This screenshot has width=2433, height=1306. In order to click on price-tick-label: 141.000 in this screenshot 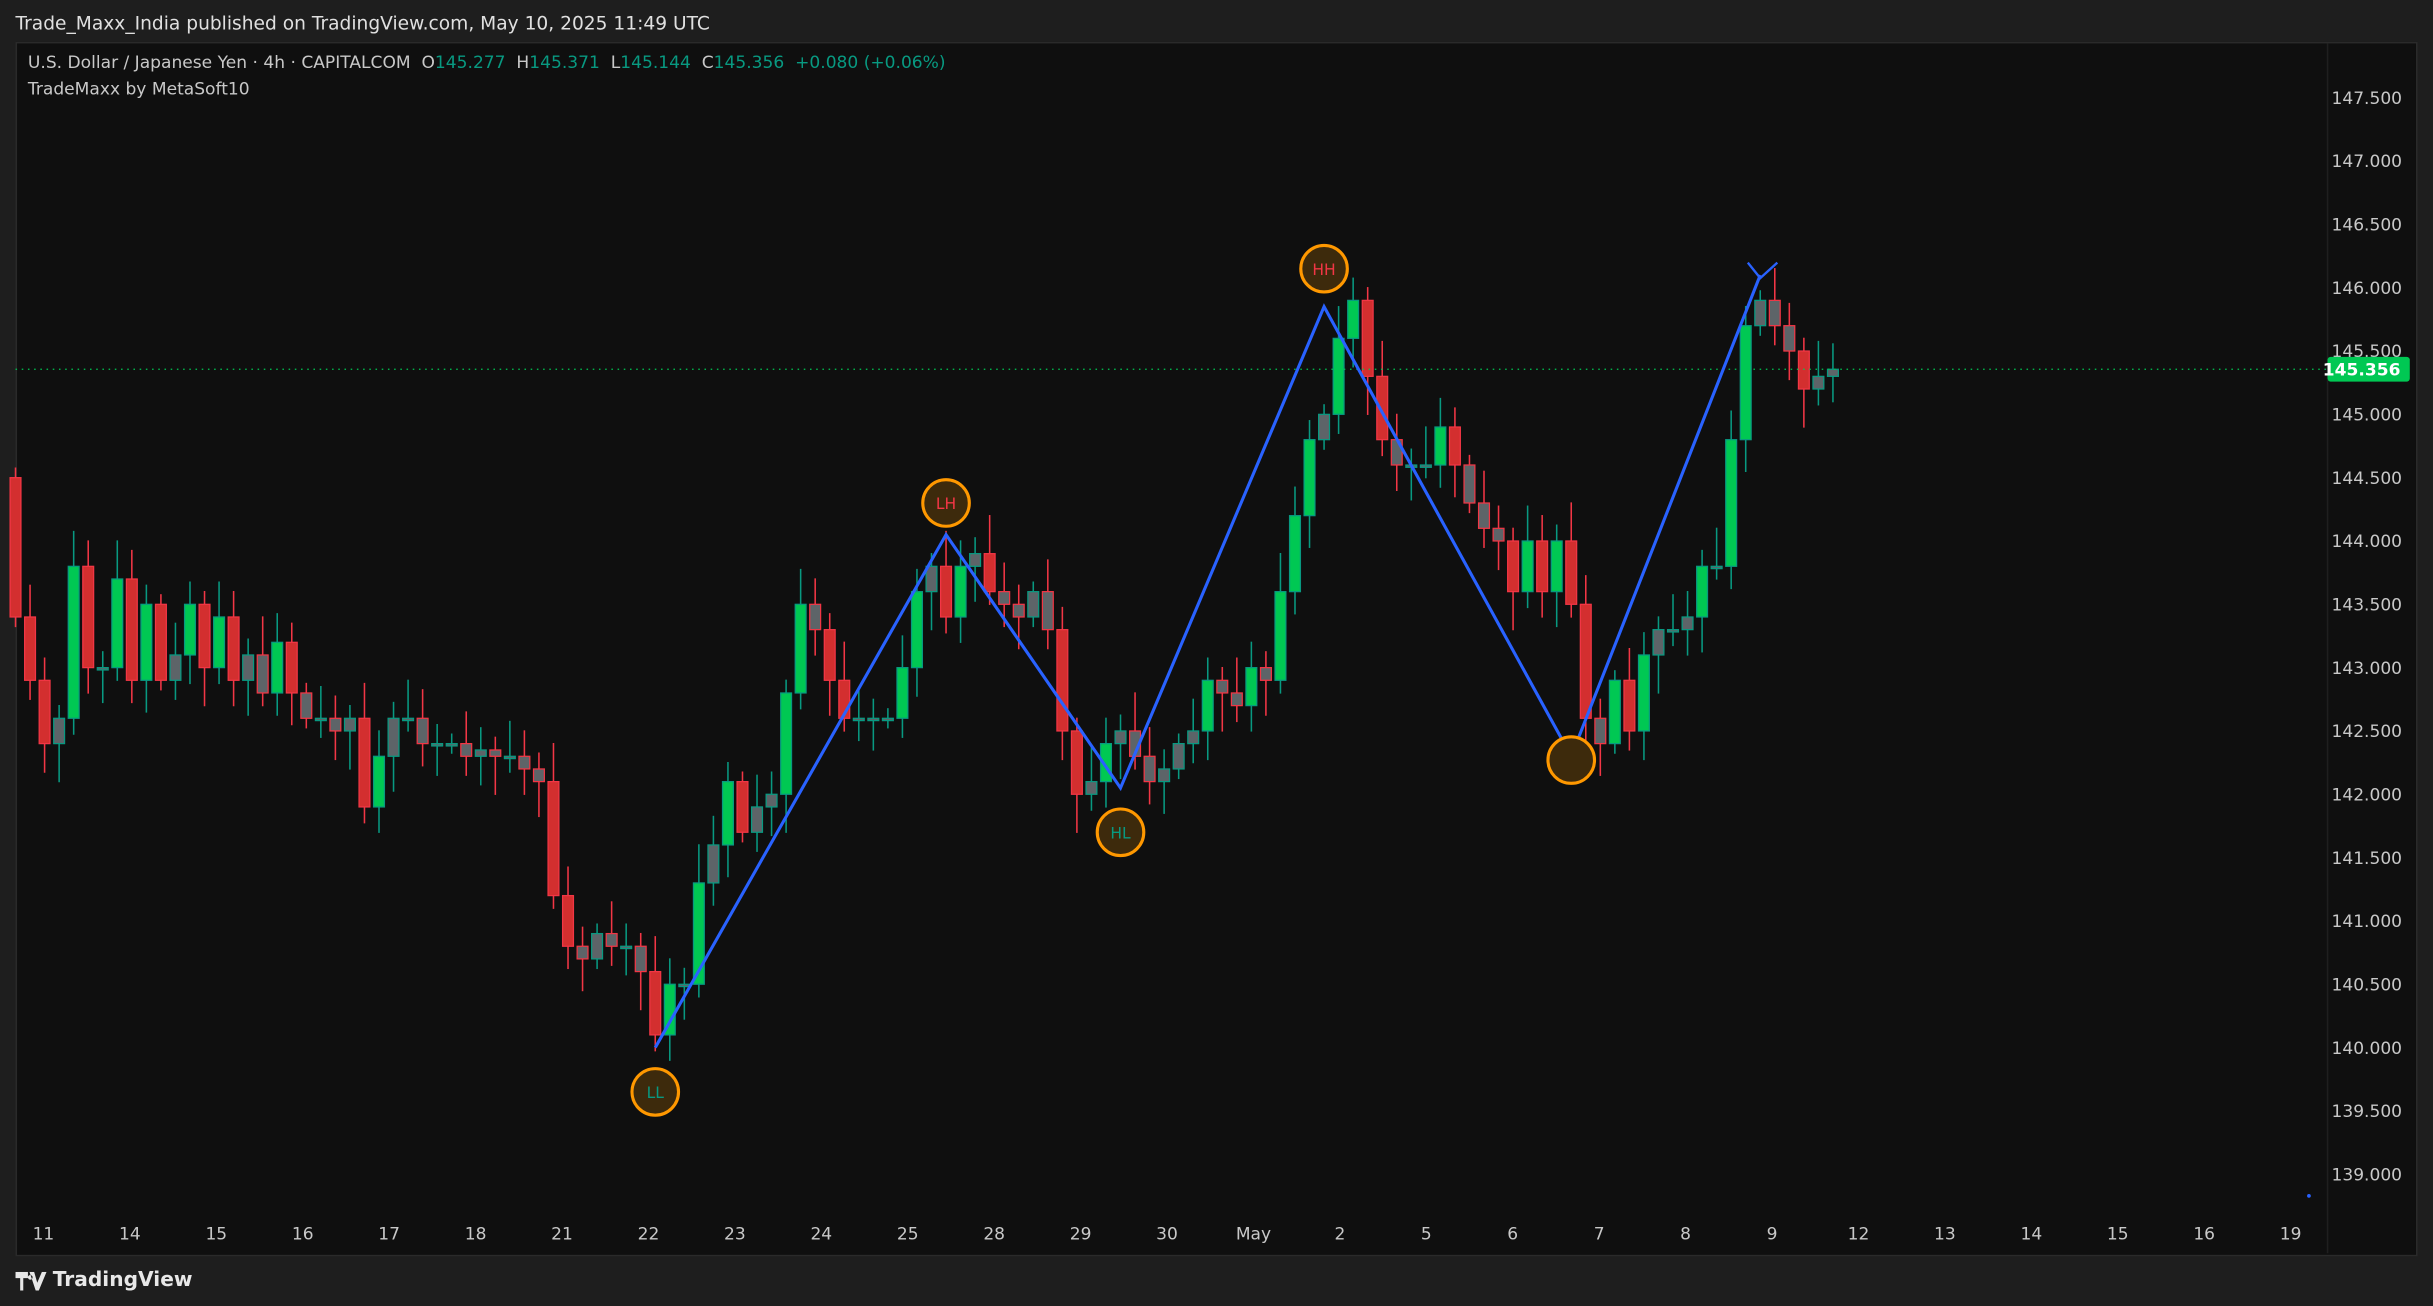, I will do `click(2367, 922)`.